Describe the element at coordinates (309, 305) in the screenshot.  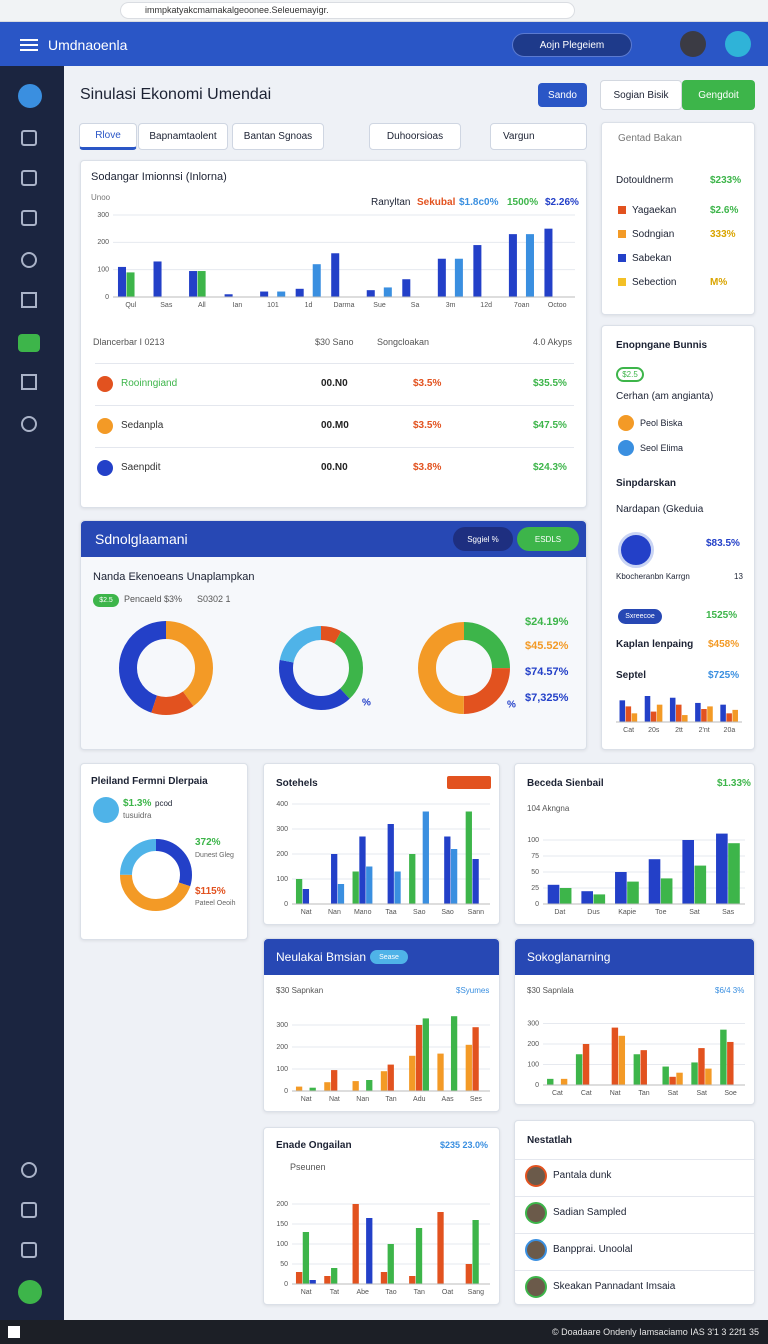
I see `x-tick-label: 1d` at that location.